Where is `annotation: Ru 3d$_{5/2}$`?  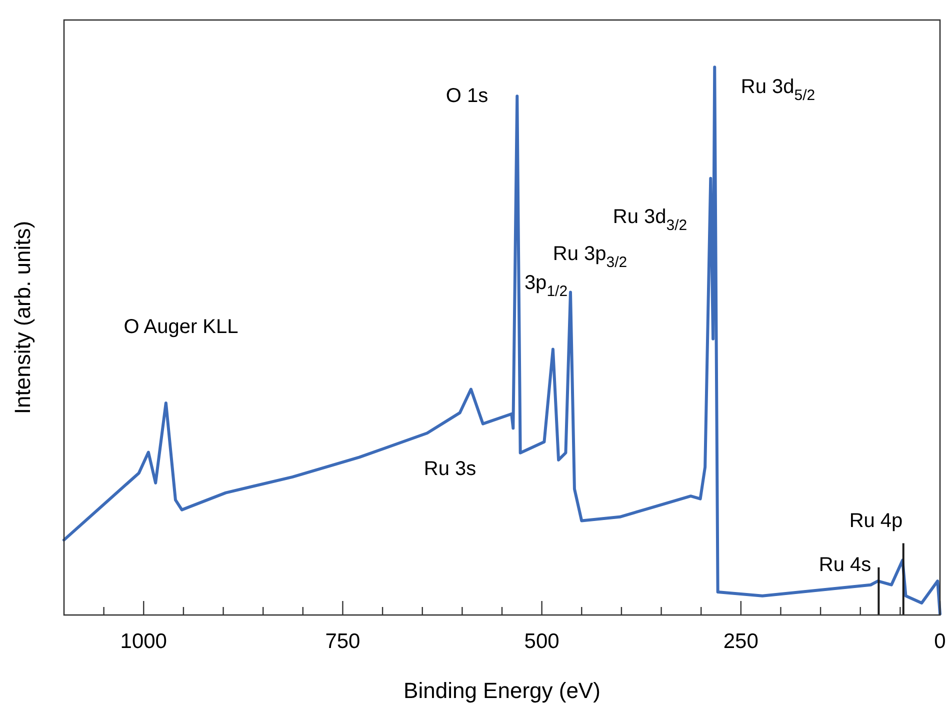 annotation: Ru 3d$_{5/2}$ is located at coordinates (778, 90).